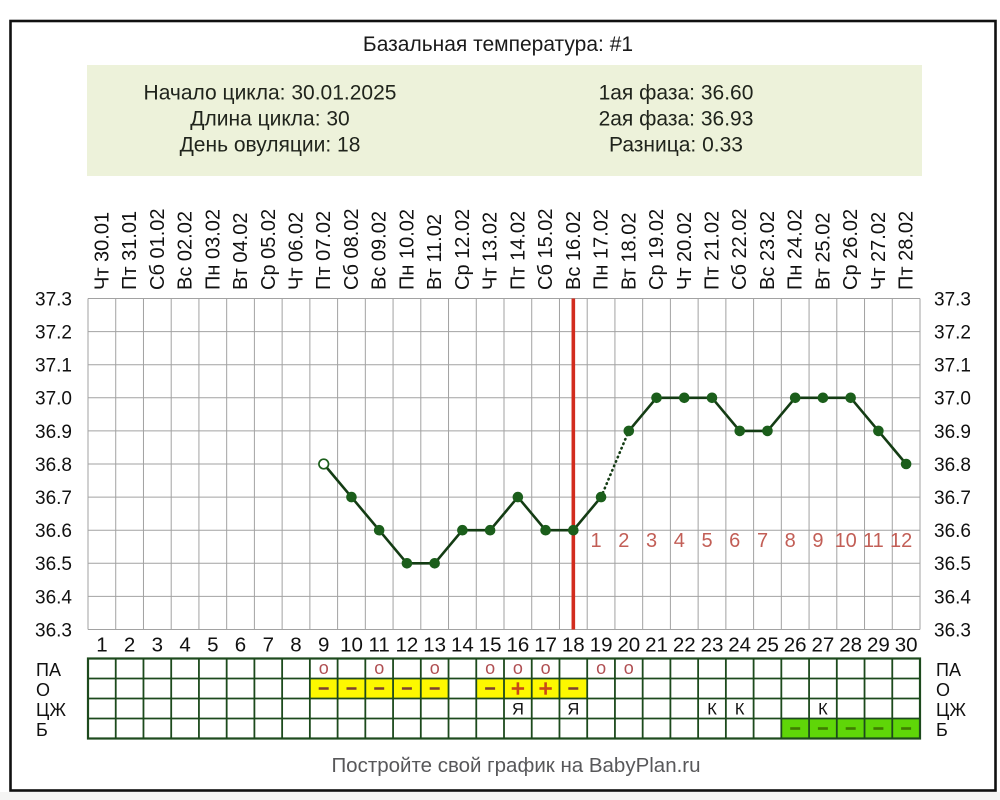  I want to click on svg-text: 37.0, so click(952, 399).